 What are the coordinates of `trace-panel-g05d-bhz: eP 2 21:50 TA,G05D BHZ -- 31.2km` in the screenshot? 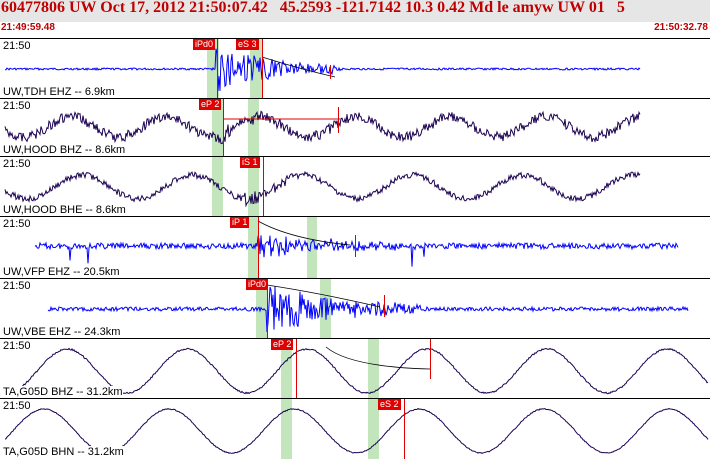 It's located at (355, 368).